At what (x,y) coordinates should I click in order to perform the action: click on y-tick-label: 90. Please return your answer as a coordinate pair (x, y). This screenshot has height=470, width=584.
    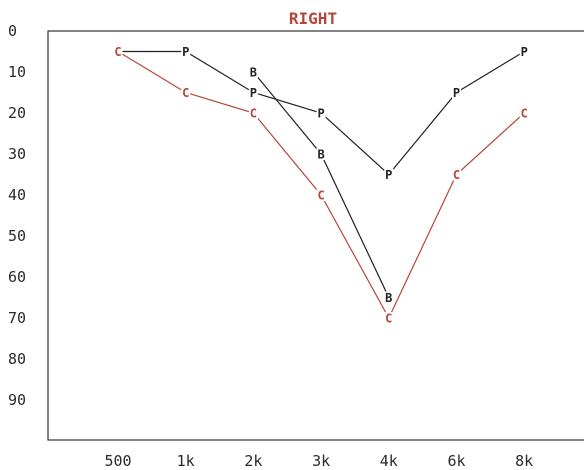
    Looking at the image, I should click on (17, 400).